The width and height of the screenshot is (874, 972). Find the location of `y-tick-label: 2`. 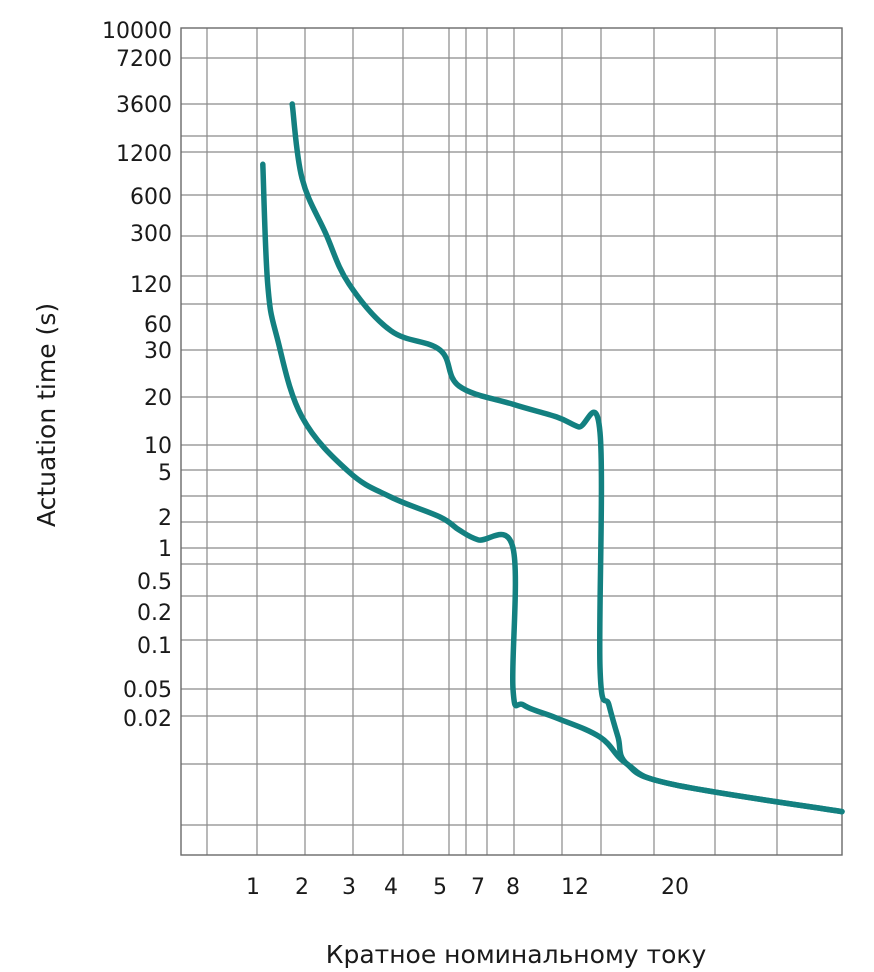

y-tick-label: 2 is located at coordinates (165, 518).